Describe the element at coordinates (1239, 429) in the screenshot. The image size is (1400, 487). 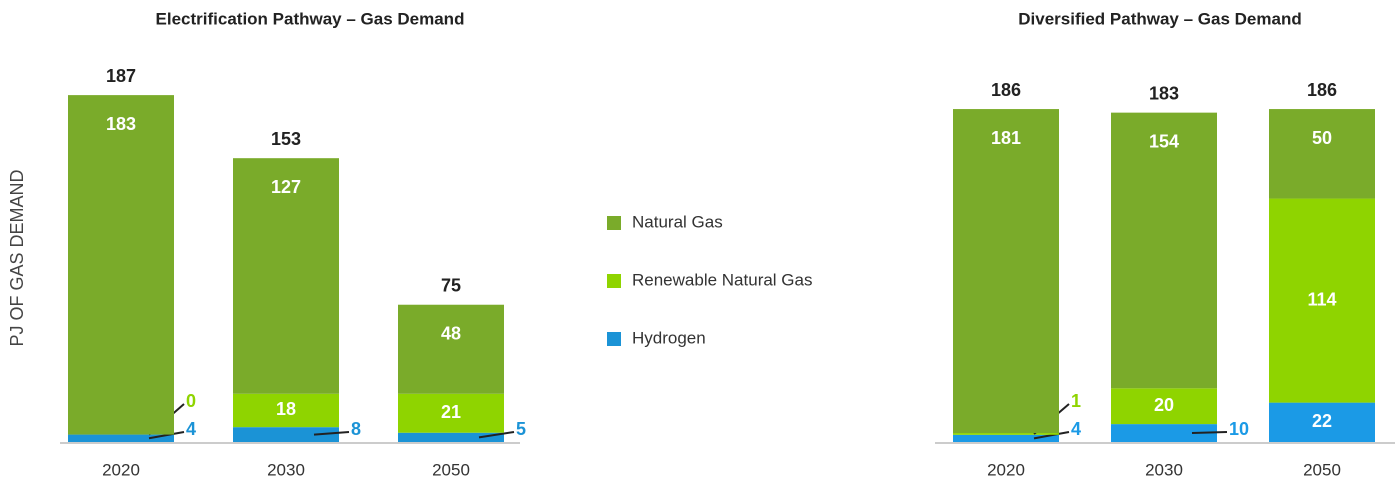
I see `data-label: 10` at that location.